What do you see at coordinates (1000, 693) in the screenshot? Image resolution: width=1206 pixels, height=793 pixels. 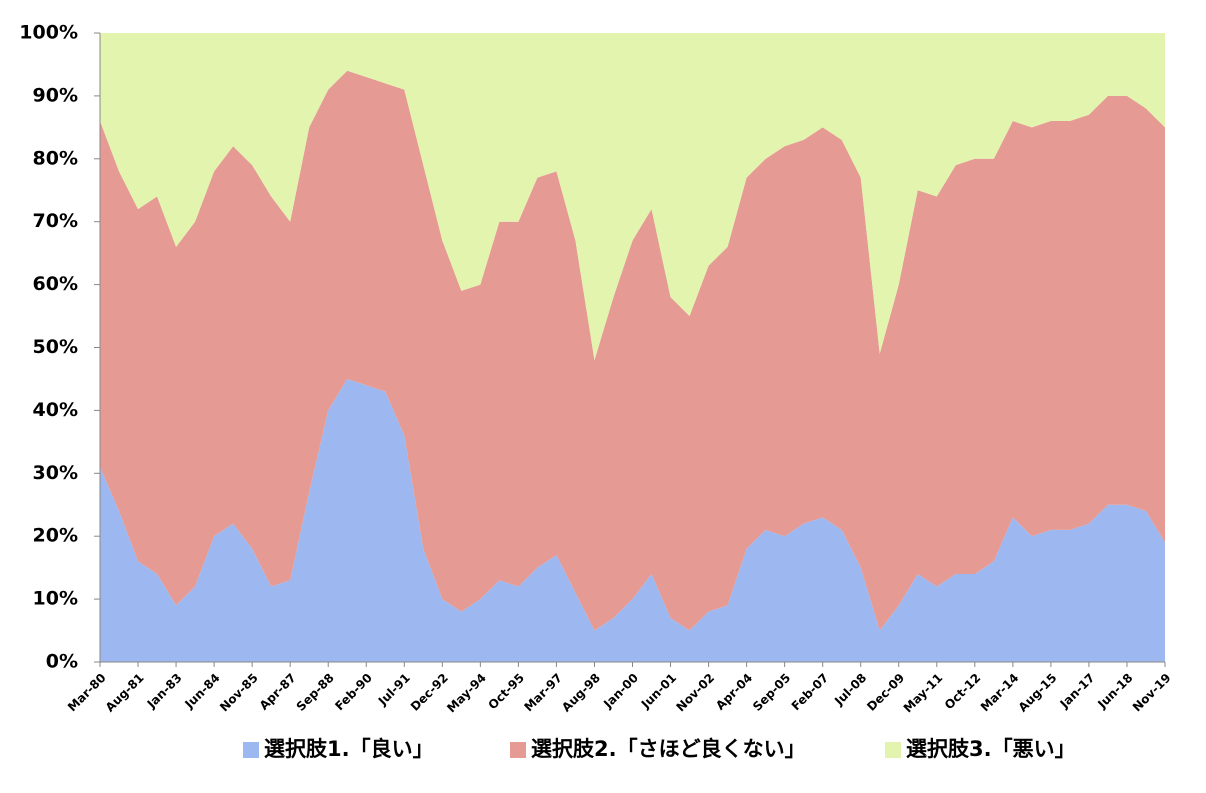 I see `x-tick-label: Mar-14` at bounding box center [1000, 693].